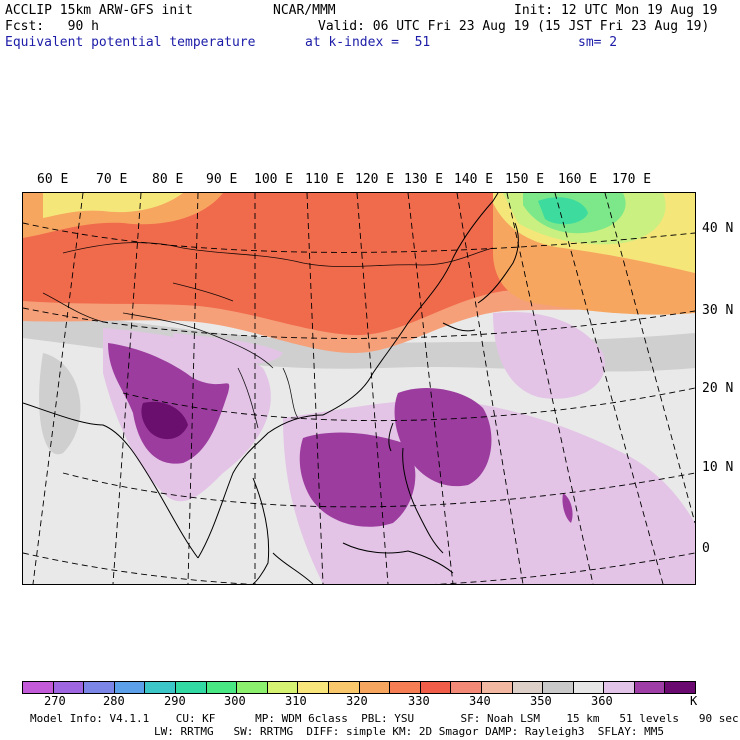 The width and height of the screenshot is (740, 740). Describe the element at coordinates (718, 310) in the screenshot. I see `lat-label: 30 N` at that location.